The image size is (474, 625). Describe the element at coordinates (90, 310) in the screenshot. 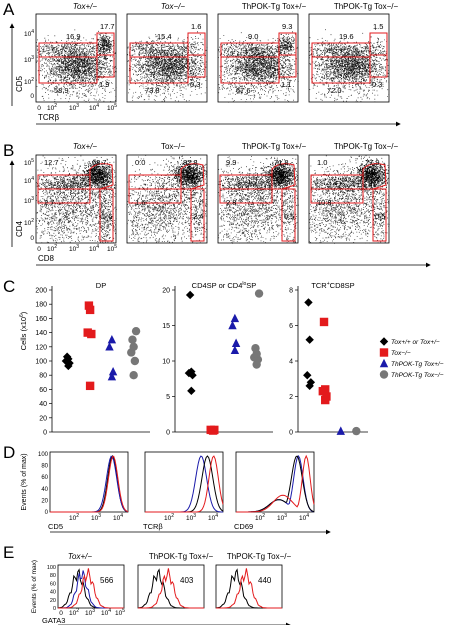

I see `data-point-square` at that location.